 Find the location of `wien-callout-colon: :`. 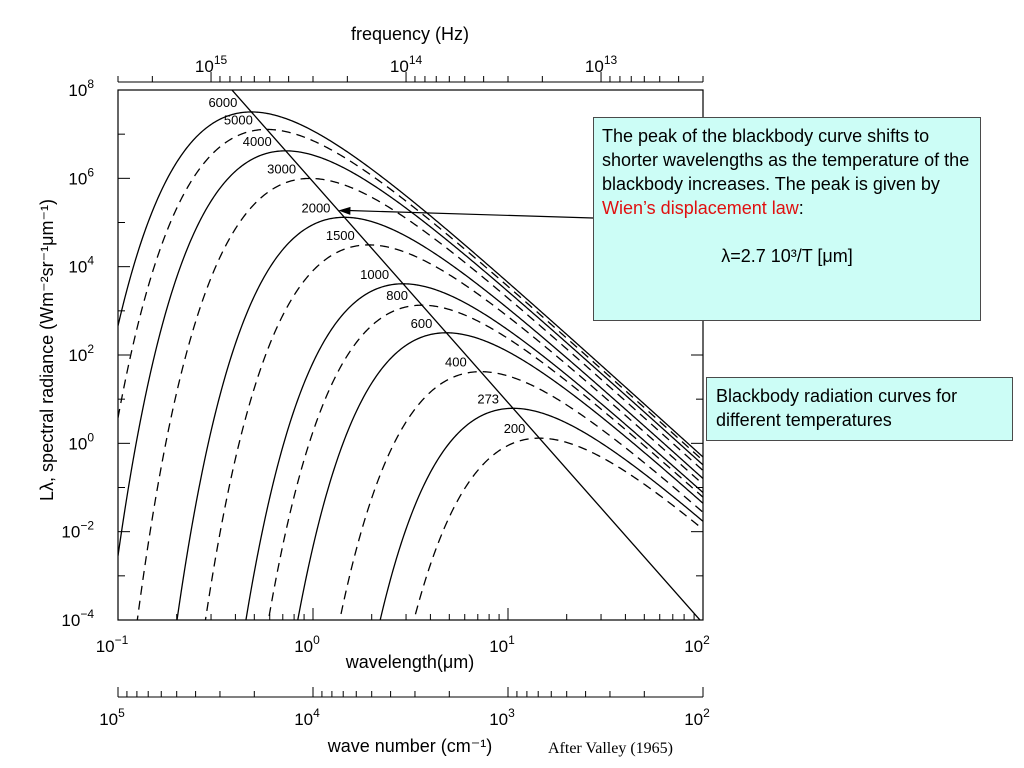

wien-callout-colon: : is located at coordinates (801, 208).